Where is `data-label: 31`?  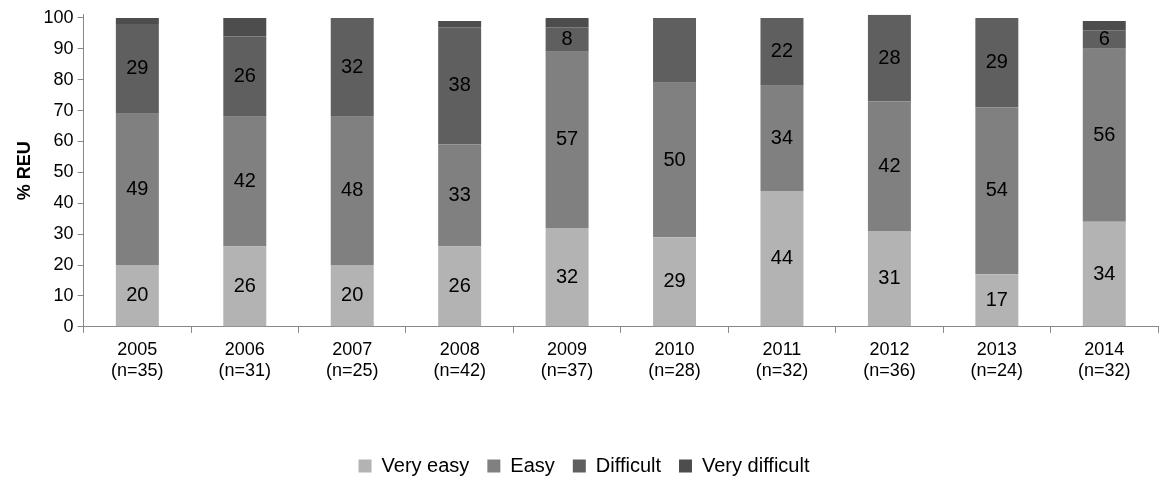 data-label: 31 is located at coordinates (889, 277).